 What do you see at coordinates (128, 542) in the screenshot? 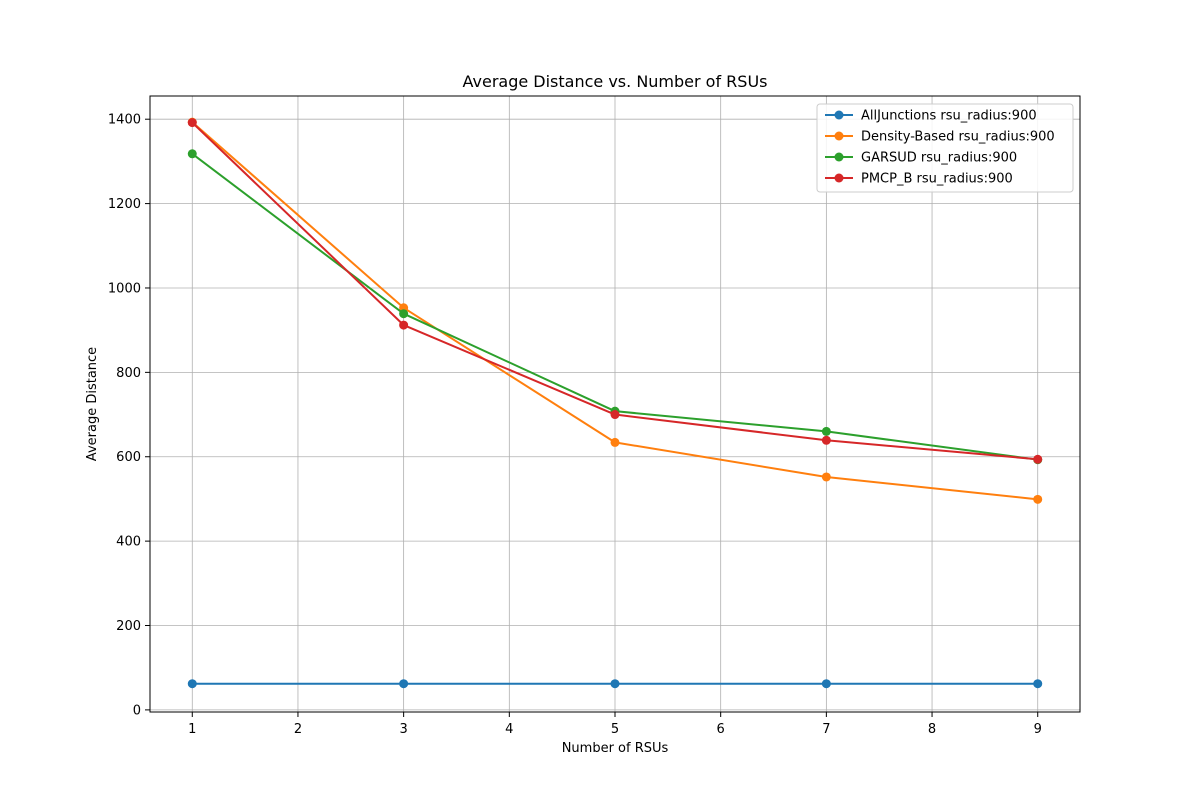
I see `y-tick-label: 400` at bounding box center [128, 542].